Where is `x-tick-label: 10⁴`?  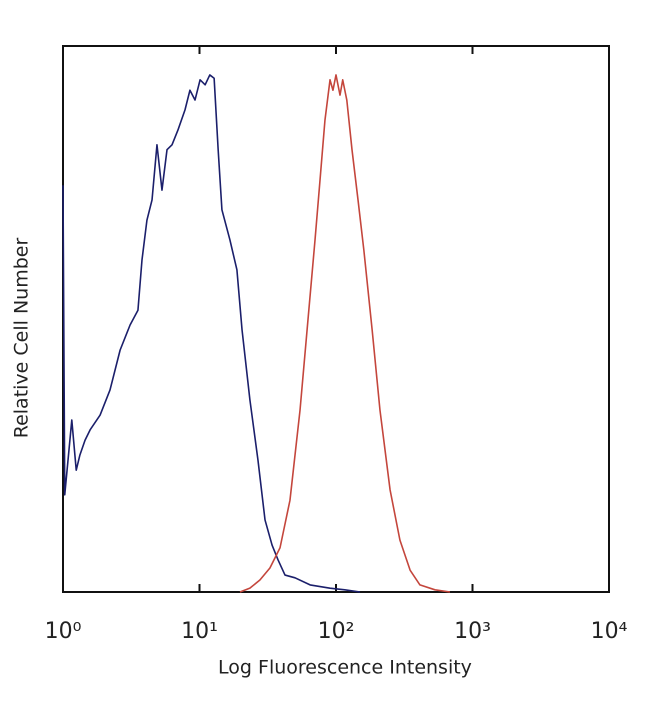
x-tick-label: 10⁴ is located at coordinates (609, 631).